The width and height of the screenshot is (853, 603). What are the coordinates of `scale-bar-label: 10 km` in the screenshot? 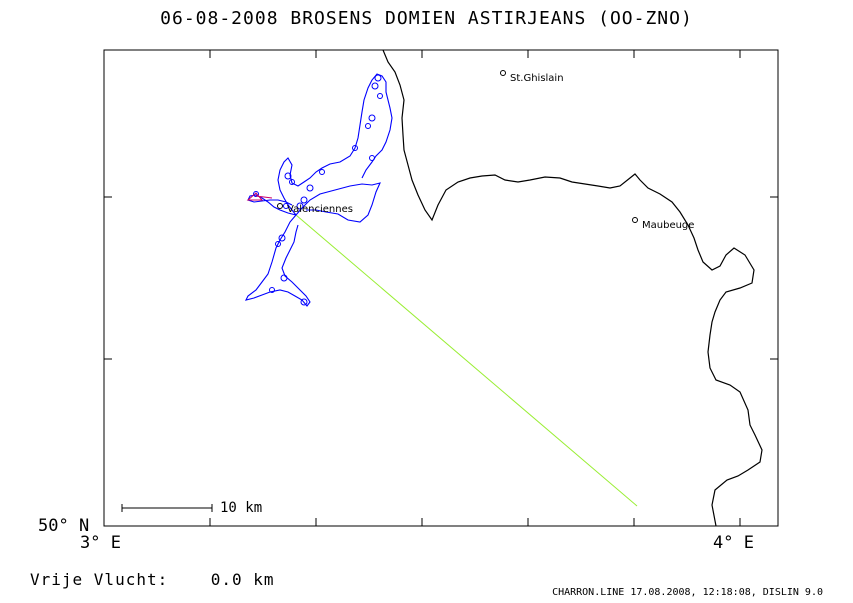 It's located at (241, 508).